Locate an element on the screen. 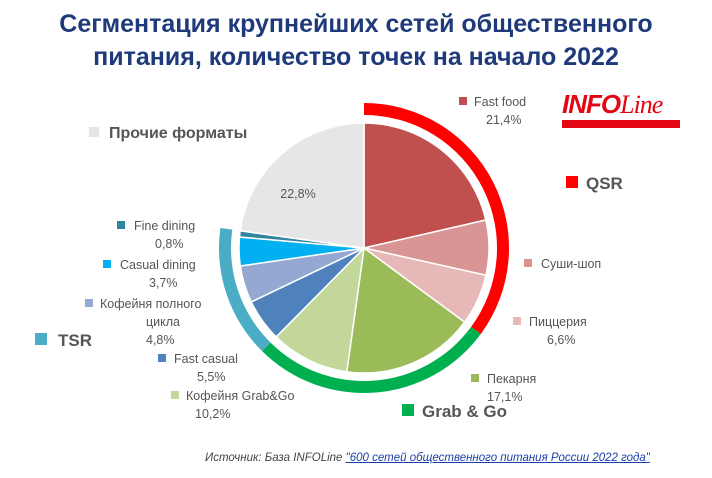 This screenshot has height=478, width=712. legend-swatch-bakery is located at coordinates (475, 378).